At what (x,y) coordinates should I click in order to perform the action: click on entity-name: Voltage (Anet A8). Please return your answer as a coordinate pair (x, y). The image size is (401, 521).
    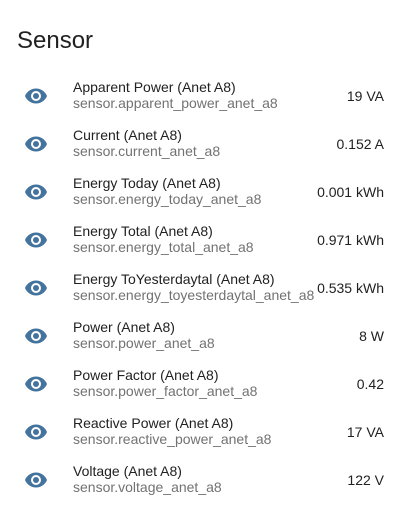
    Looking at the image, I should click on (127, 471).